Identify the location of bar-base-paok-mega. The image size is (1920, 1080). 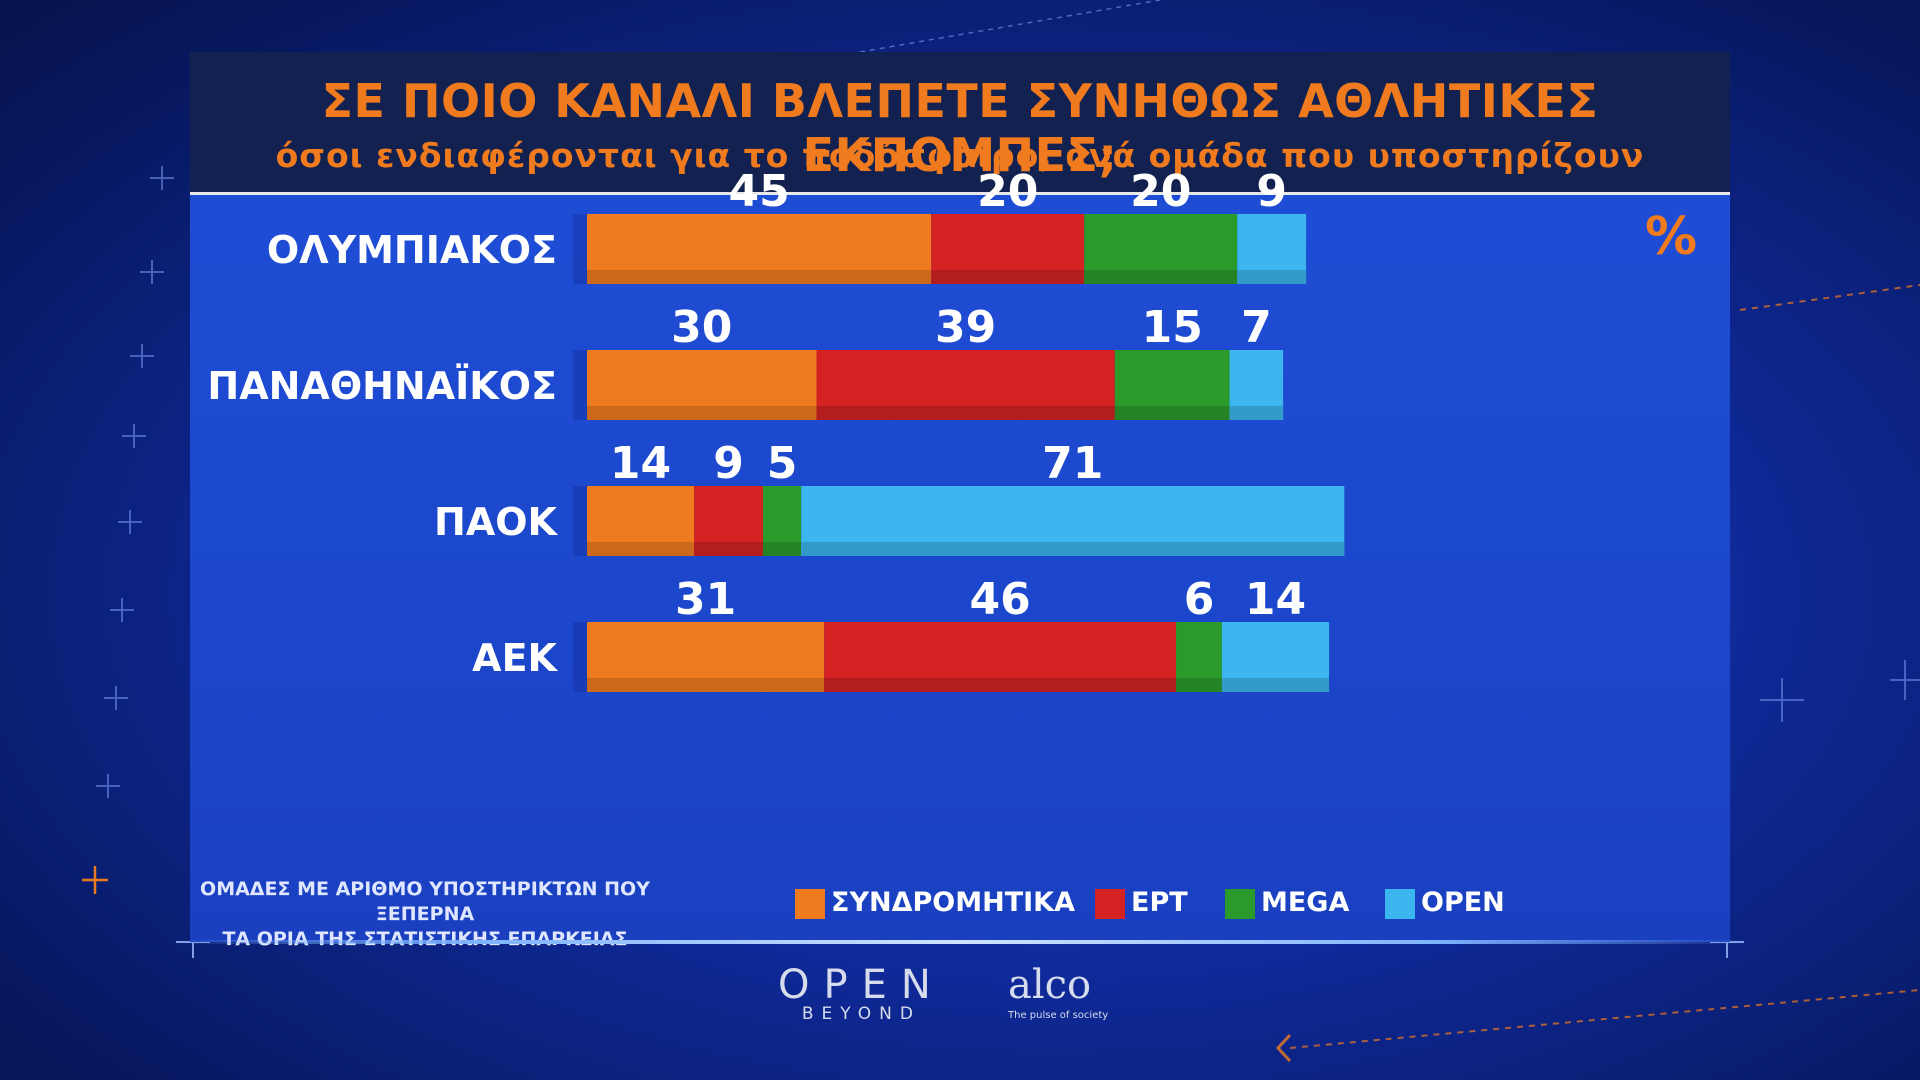
(782, 549).